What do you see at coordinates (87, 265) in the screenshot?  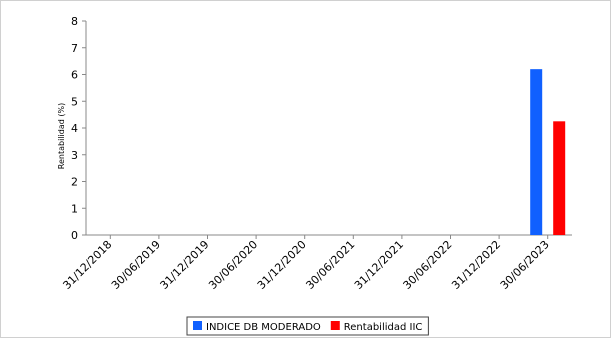 I see `x-tick-label: 31/12/2018` at bounding box center [87, 265].